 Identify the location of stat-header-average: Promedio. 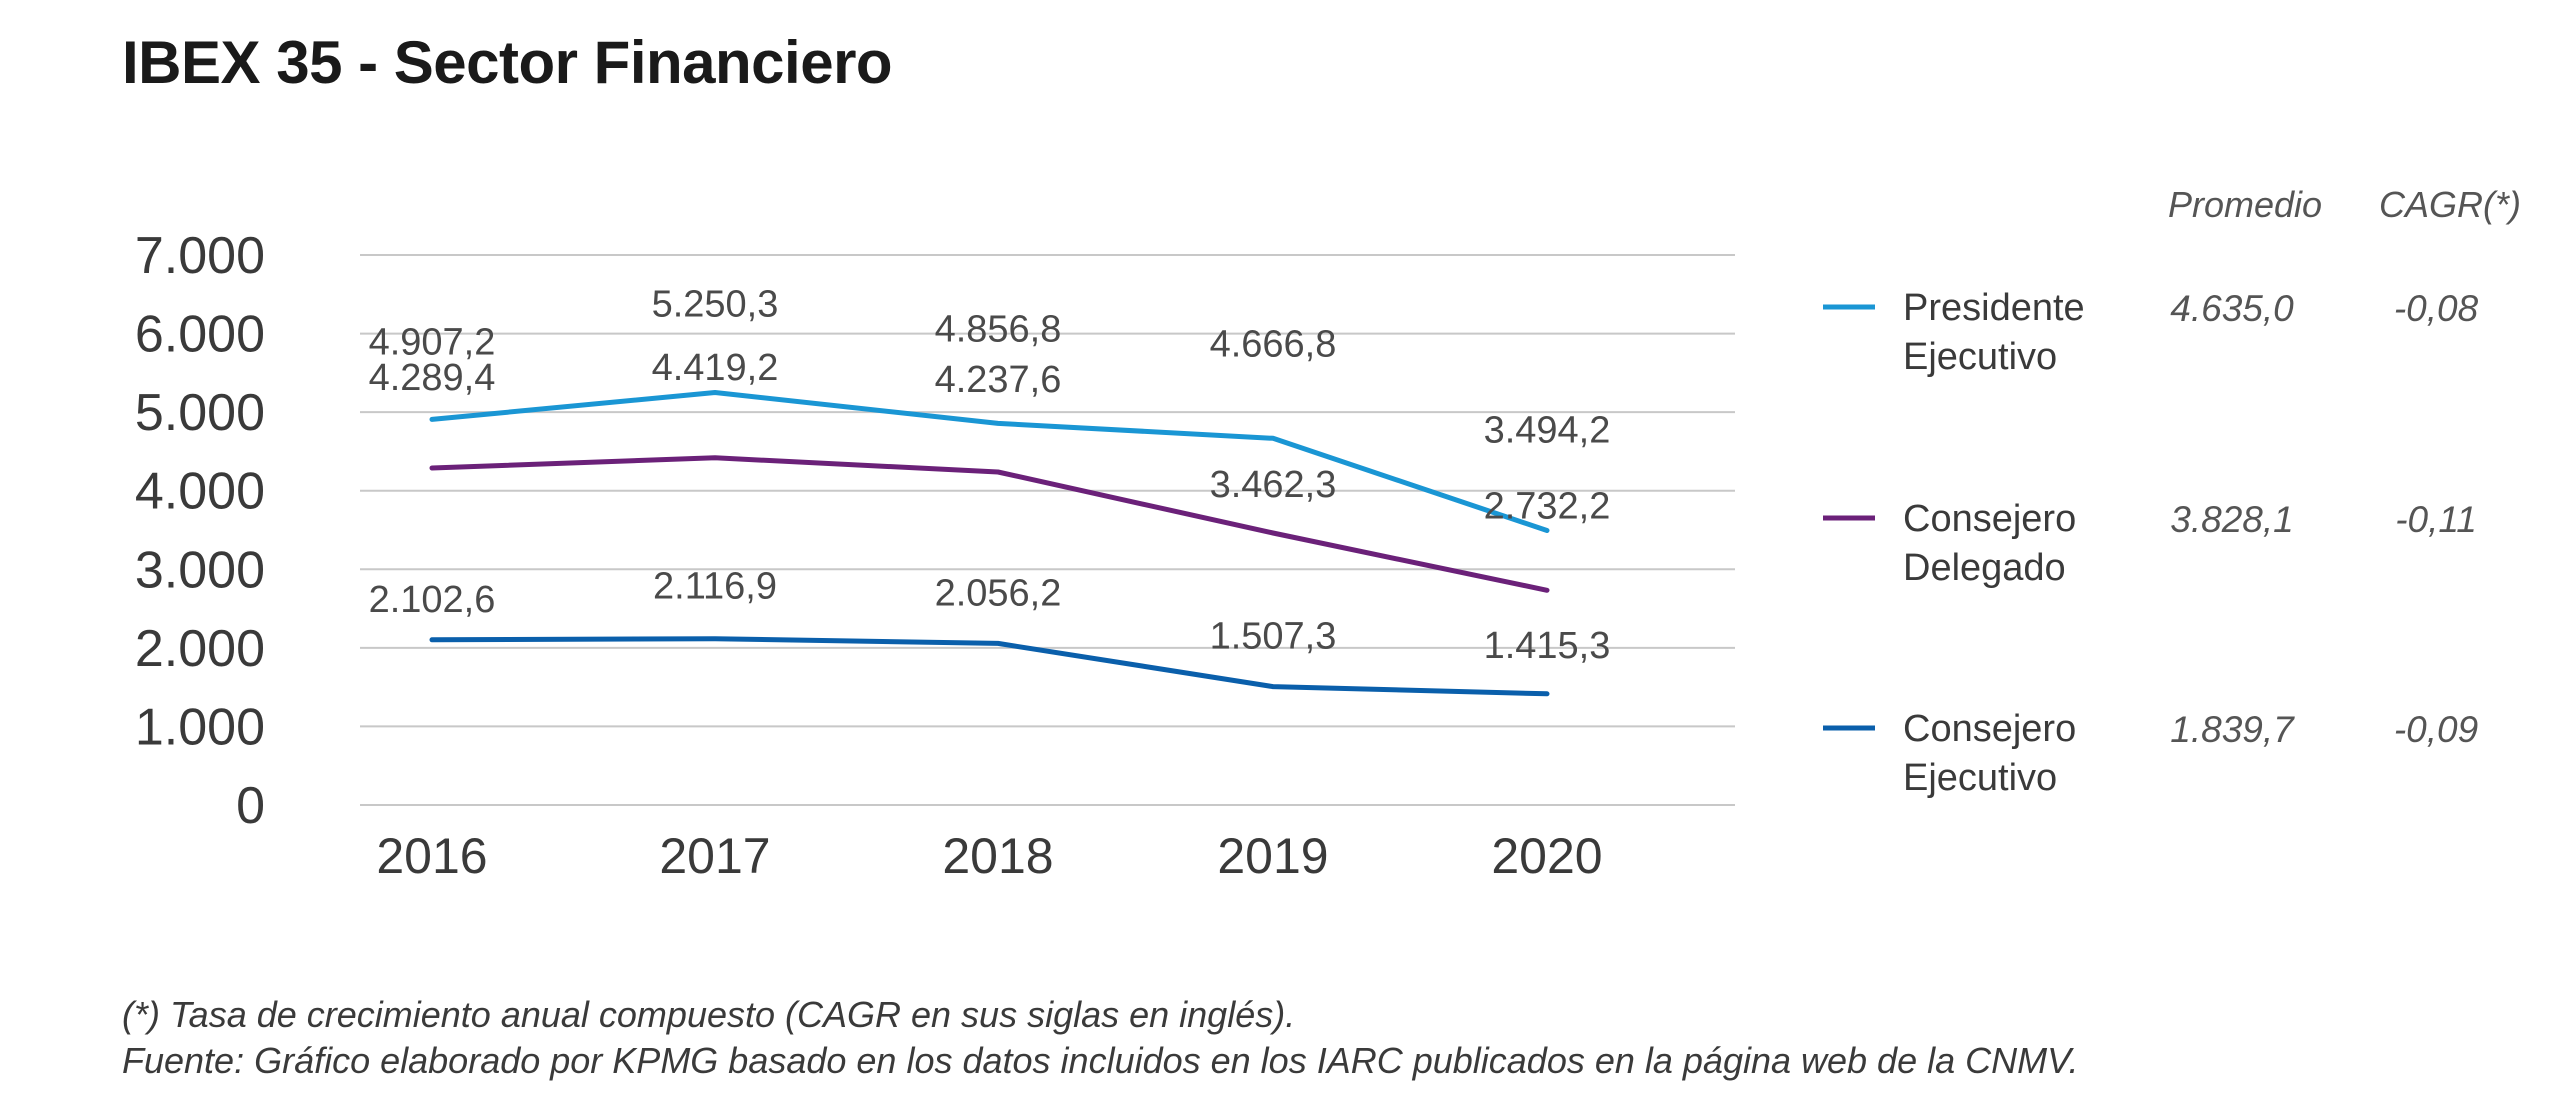
(2245, 204).